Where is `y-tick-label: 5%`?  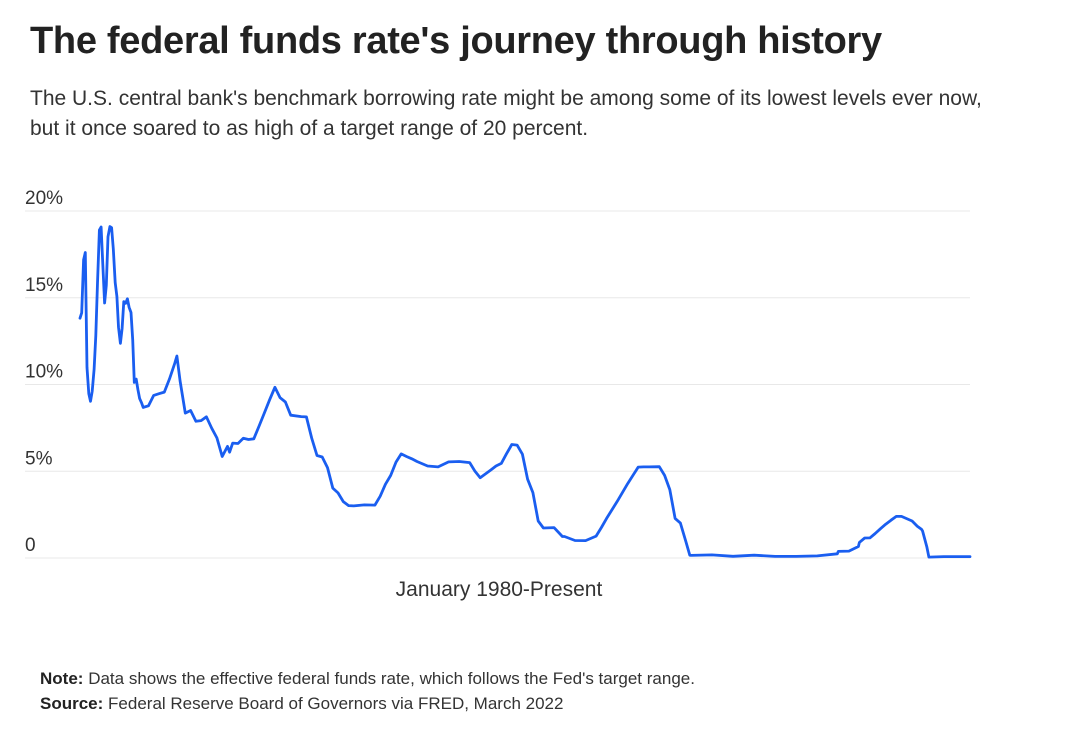 y-tick-label: 5% is located at coordinates (39, 458).